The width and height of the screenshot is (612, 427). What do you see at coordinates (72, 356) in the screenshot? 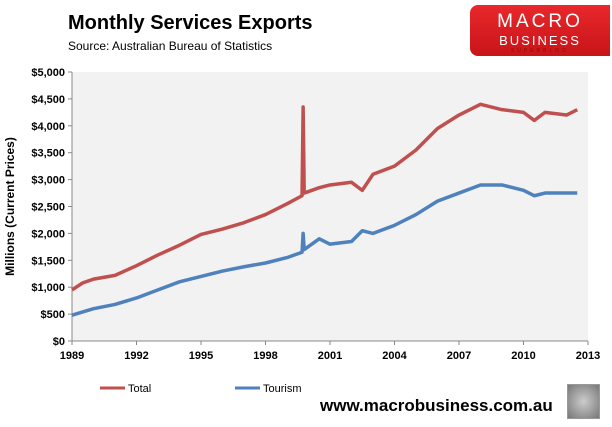
I see `x-tick-label: 1989` at bounding box center [72, 356].